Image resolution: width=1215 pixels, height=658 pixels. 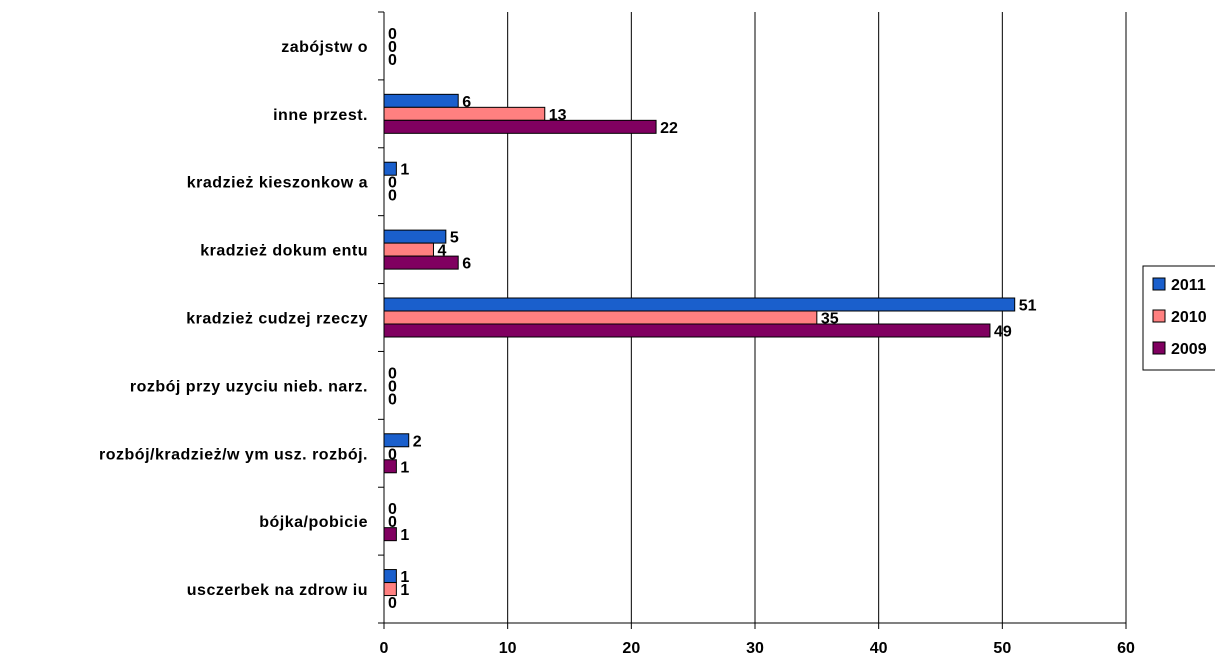 What do you see at coordinates (417, 441) in the screenshot?
I see `value-label-2011-6: 2` at bounding box center [417, 441].